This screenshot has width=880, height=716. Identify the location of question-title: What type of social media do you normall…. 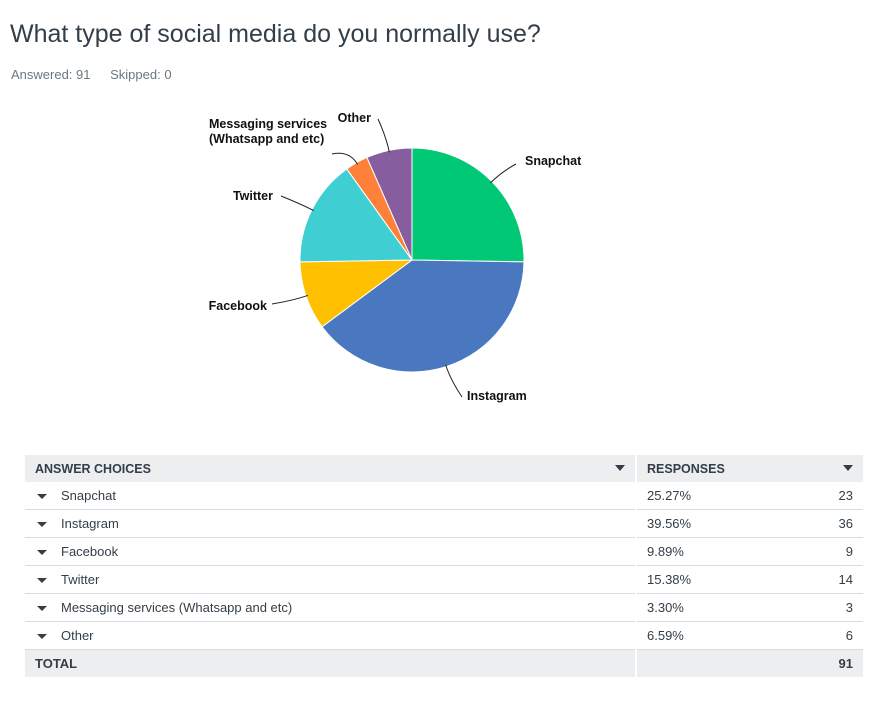
(275, 34).